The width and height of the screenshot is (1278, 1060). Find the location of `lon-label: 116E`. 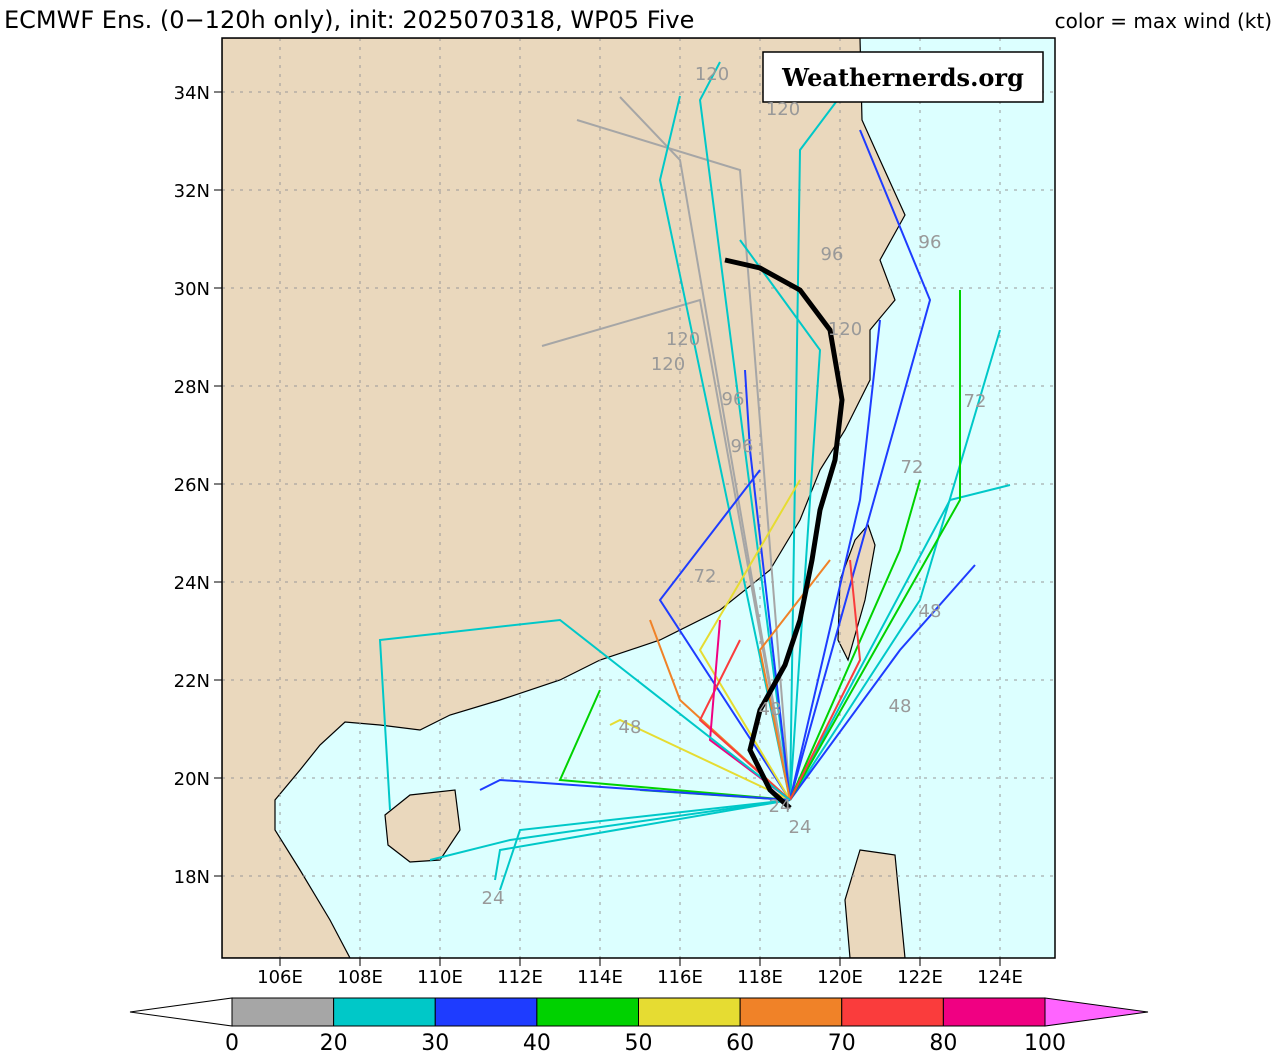

lon-label: 116E is located at coordinates (680, 977).